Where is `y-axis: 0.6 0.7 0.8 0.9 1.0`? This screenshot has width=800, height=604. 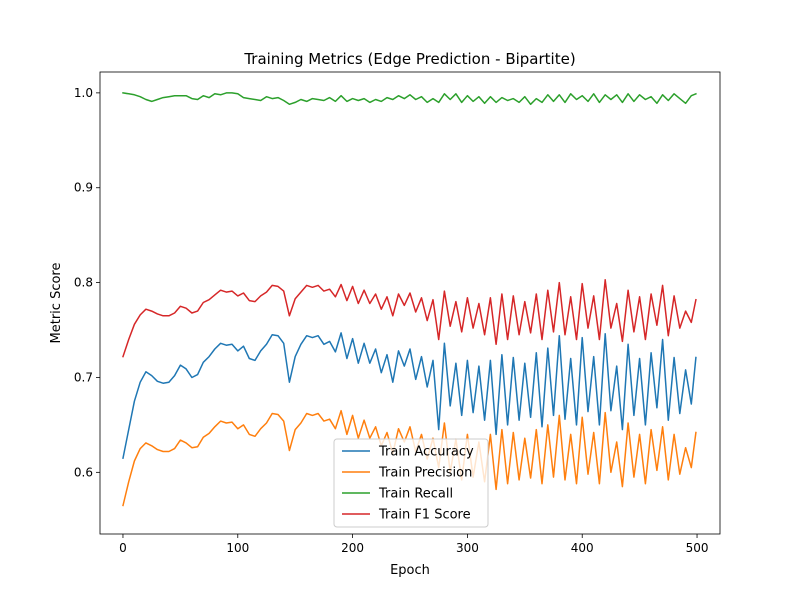
y-axis: 0.6 0.7 0.8 0.9 1.0 is located at coordinates (87, 282).